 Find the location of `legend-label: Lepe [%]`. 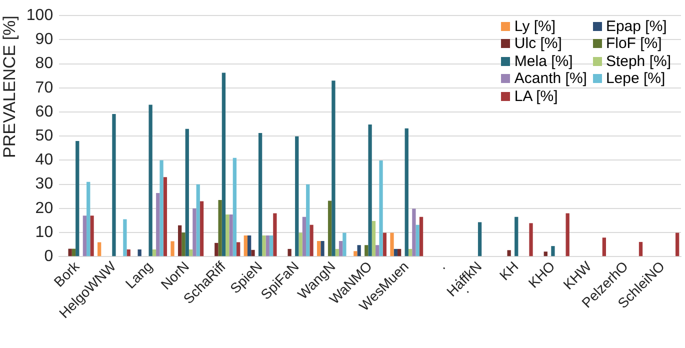

legend-label: Lepe [%] is located at coordinates (636, 79).